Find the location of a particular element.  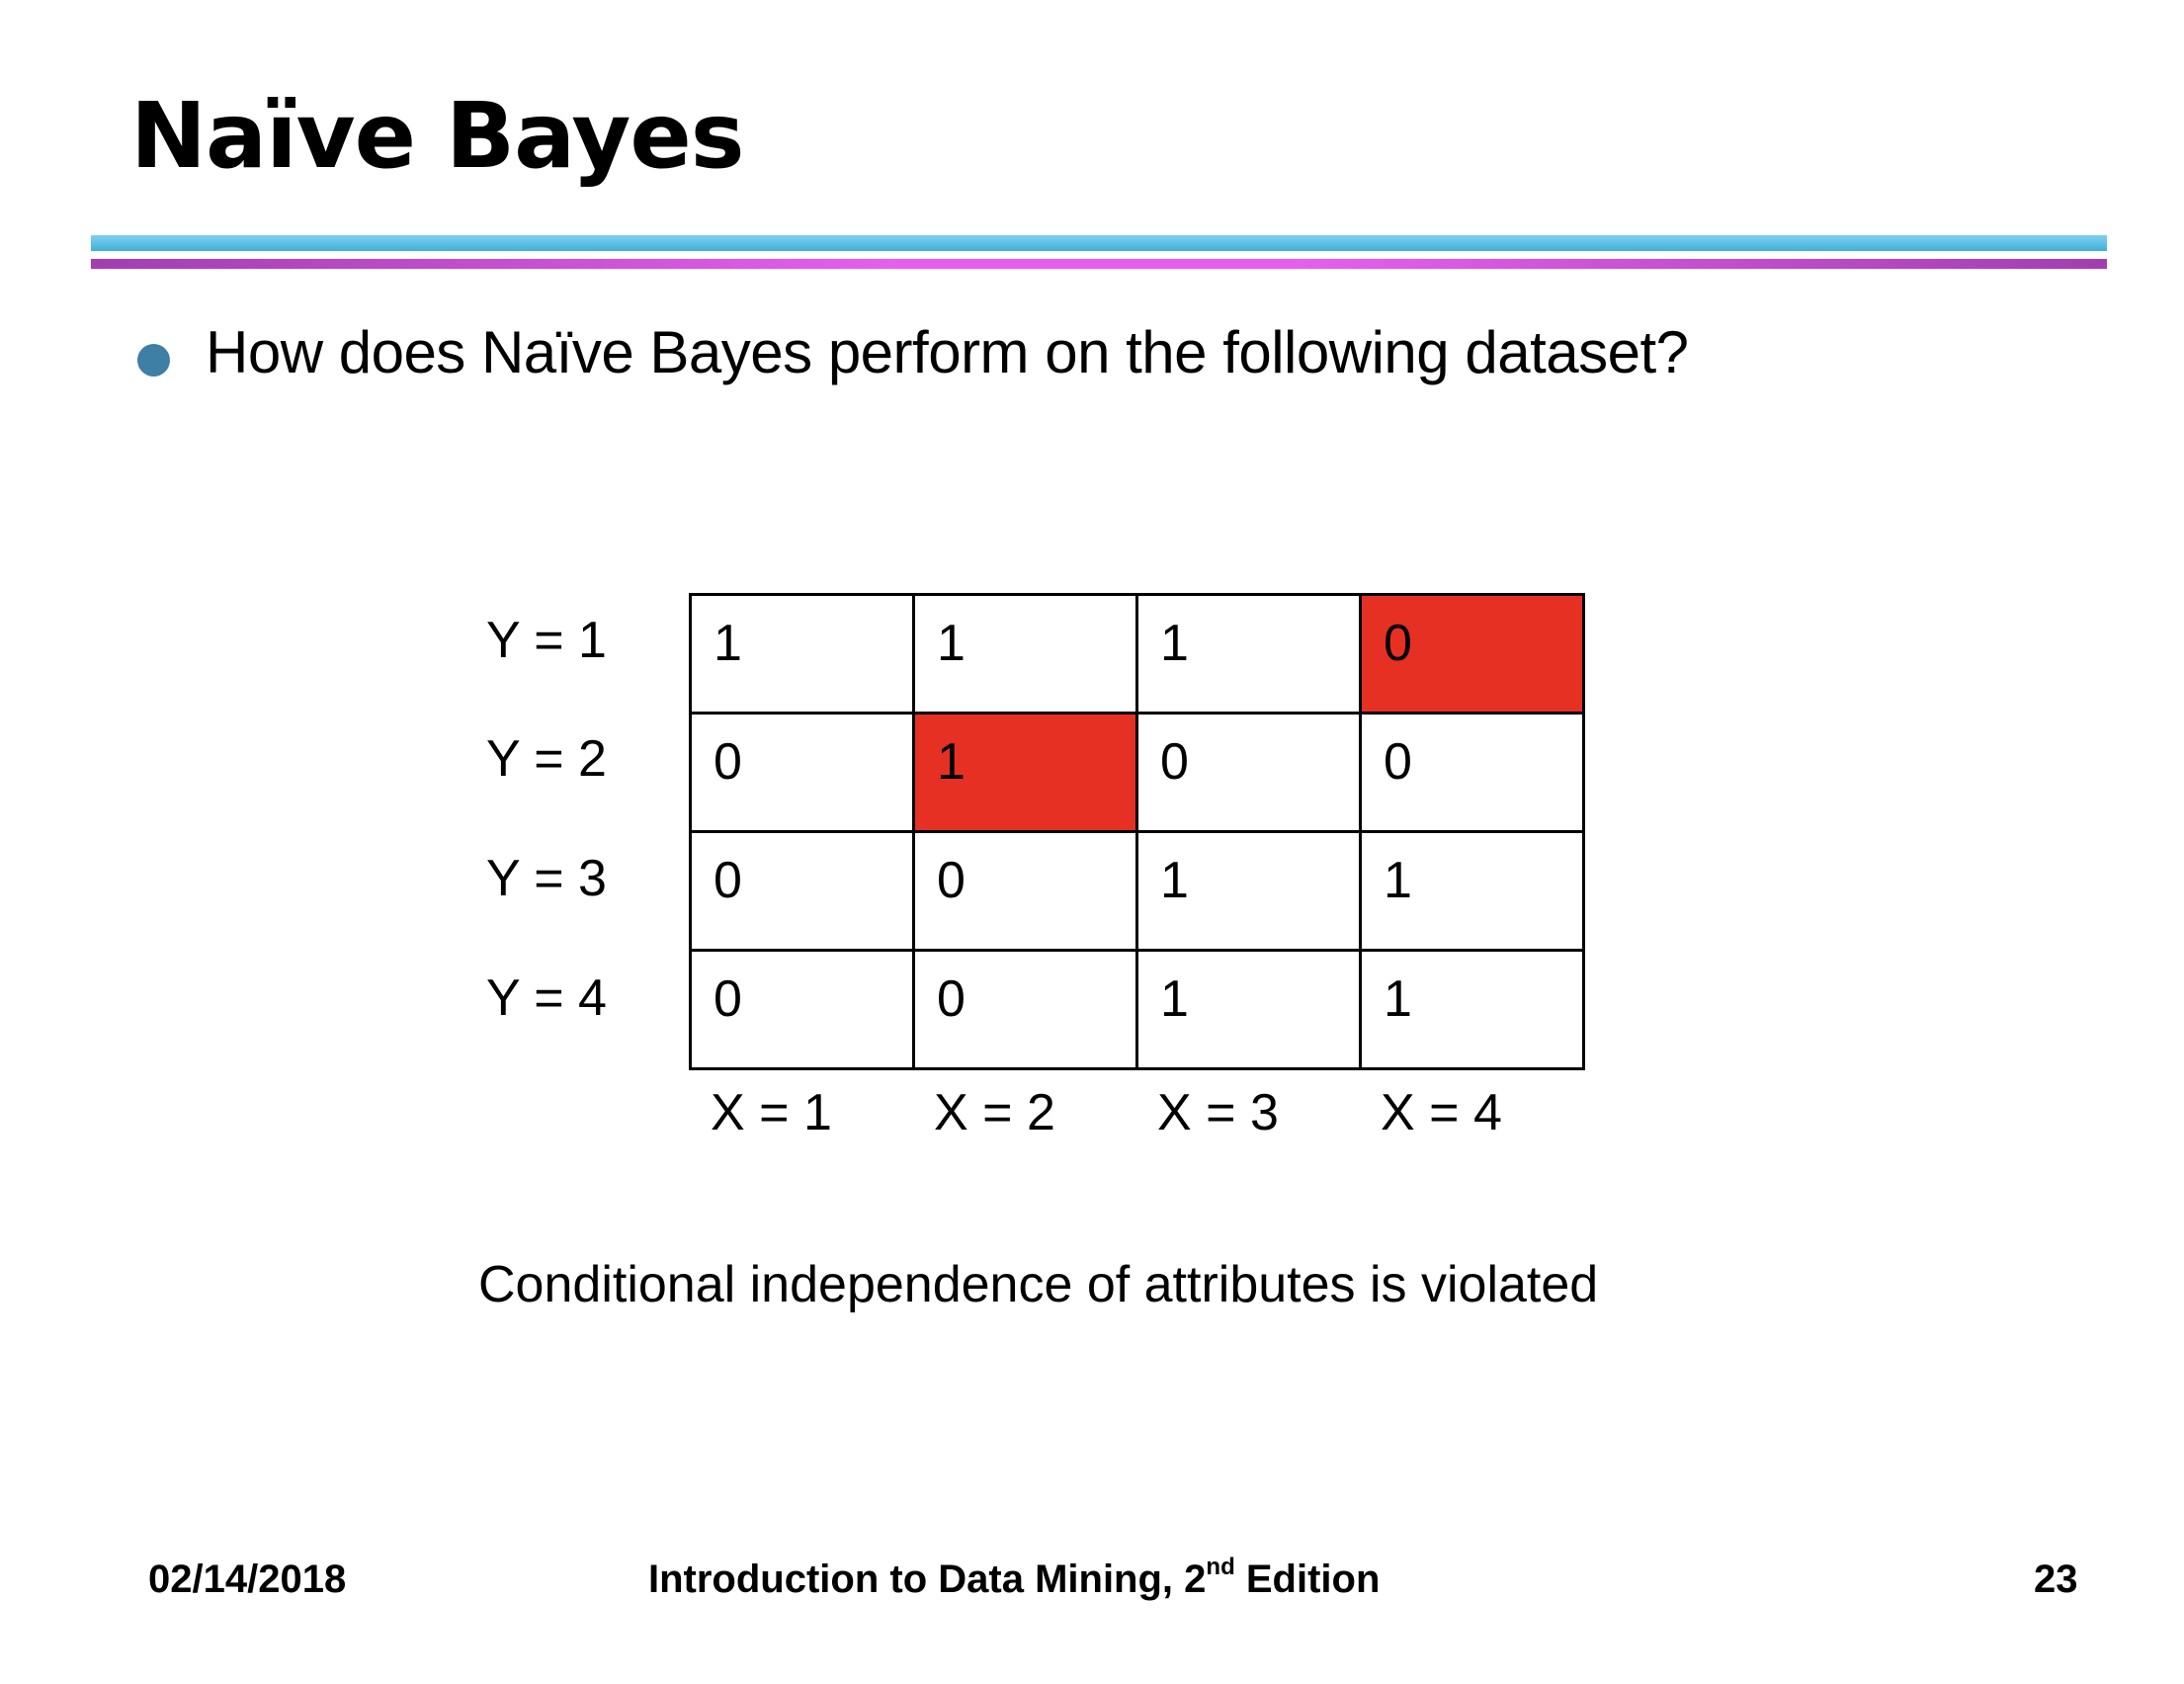

footer-course: Introduction to Data Mining, 2nd Edition is located at coordinates (1014, 1579).